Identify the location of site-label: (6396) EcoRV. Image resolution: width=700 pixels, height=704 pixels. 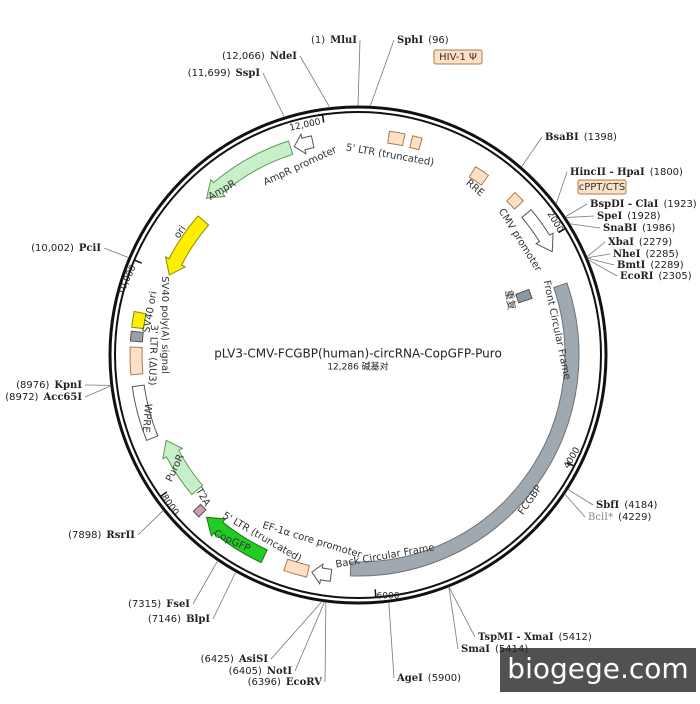
(285, 683).